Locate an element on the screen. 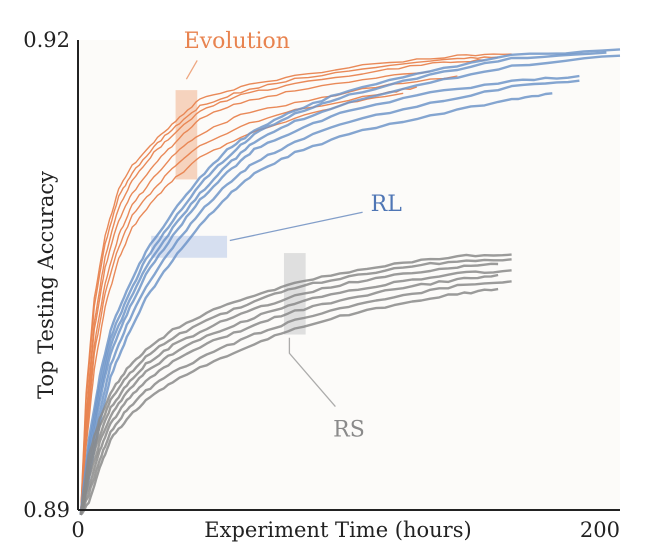 The height and width of the screenshot is (560, 662). annotation-label-rl: RL is located at coordinates (387, 204).